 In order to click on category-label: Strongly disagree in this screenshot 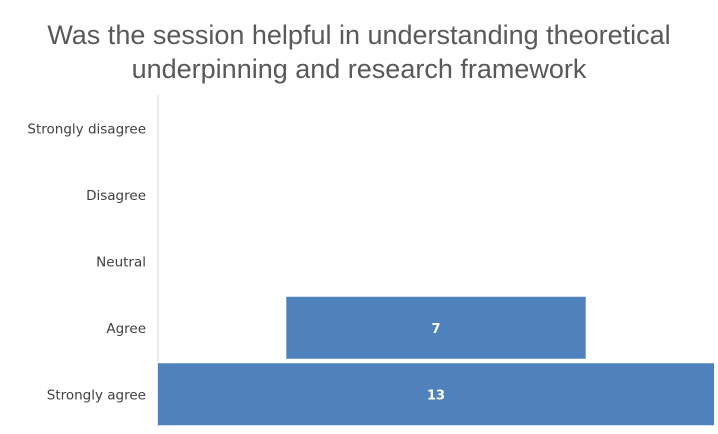, I will do `click(86, 129)`.